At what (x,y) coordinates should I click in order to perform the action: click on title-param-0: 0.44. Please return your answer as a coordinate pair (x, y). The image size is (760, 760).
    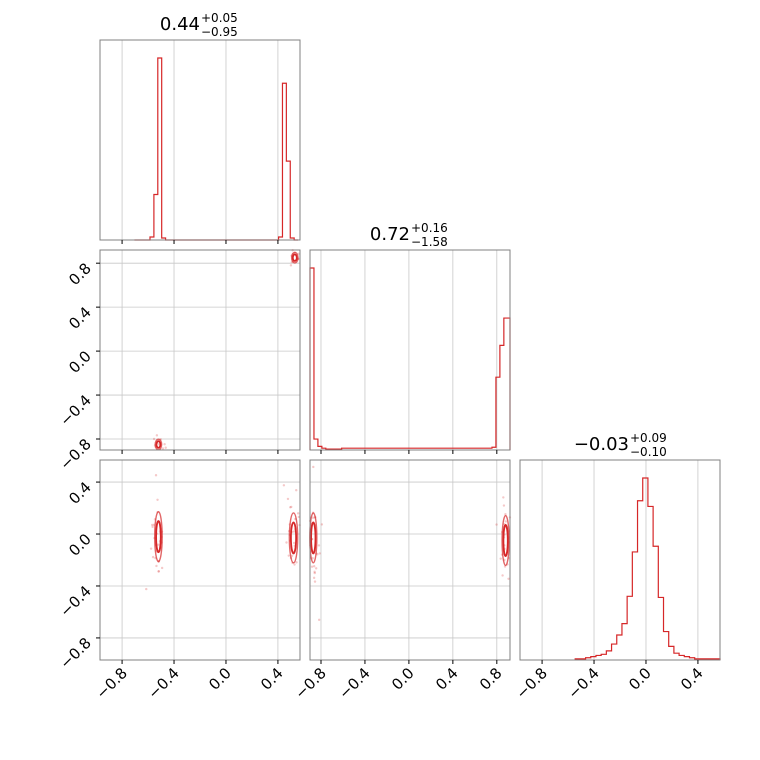
    Looking at the image, I should click on (180, 24).